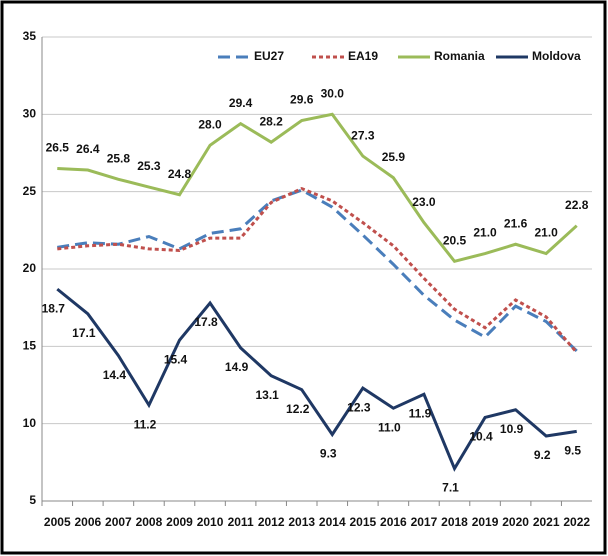  I want to click on data-label: 17.8, so click(206, 322).